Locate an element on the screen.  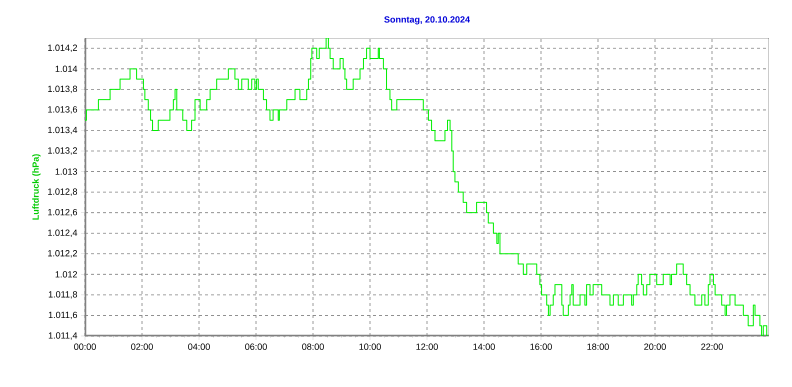
x-tick-label: 20:00 is located at coordinates (655, 347).